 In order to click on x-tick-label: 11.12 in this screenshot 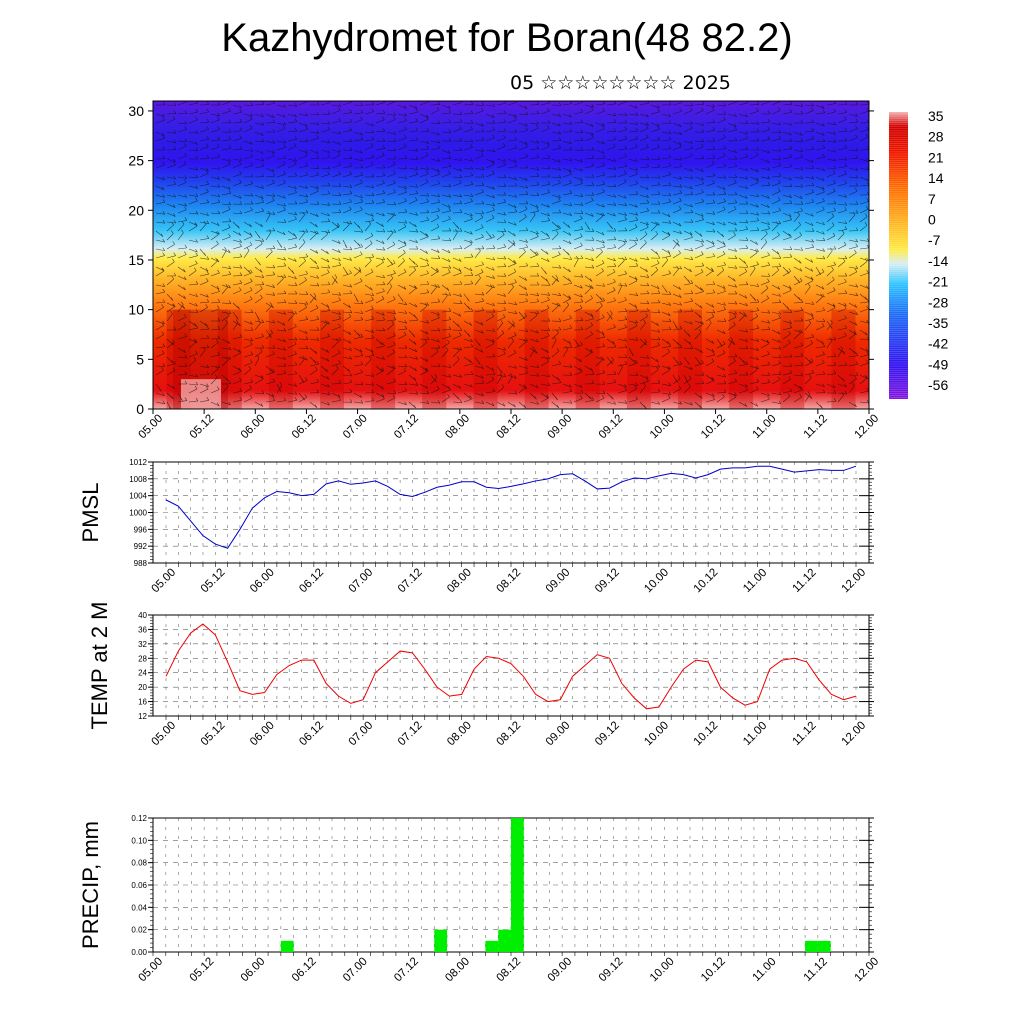, I will do `click(816, 427)`.